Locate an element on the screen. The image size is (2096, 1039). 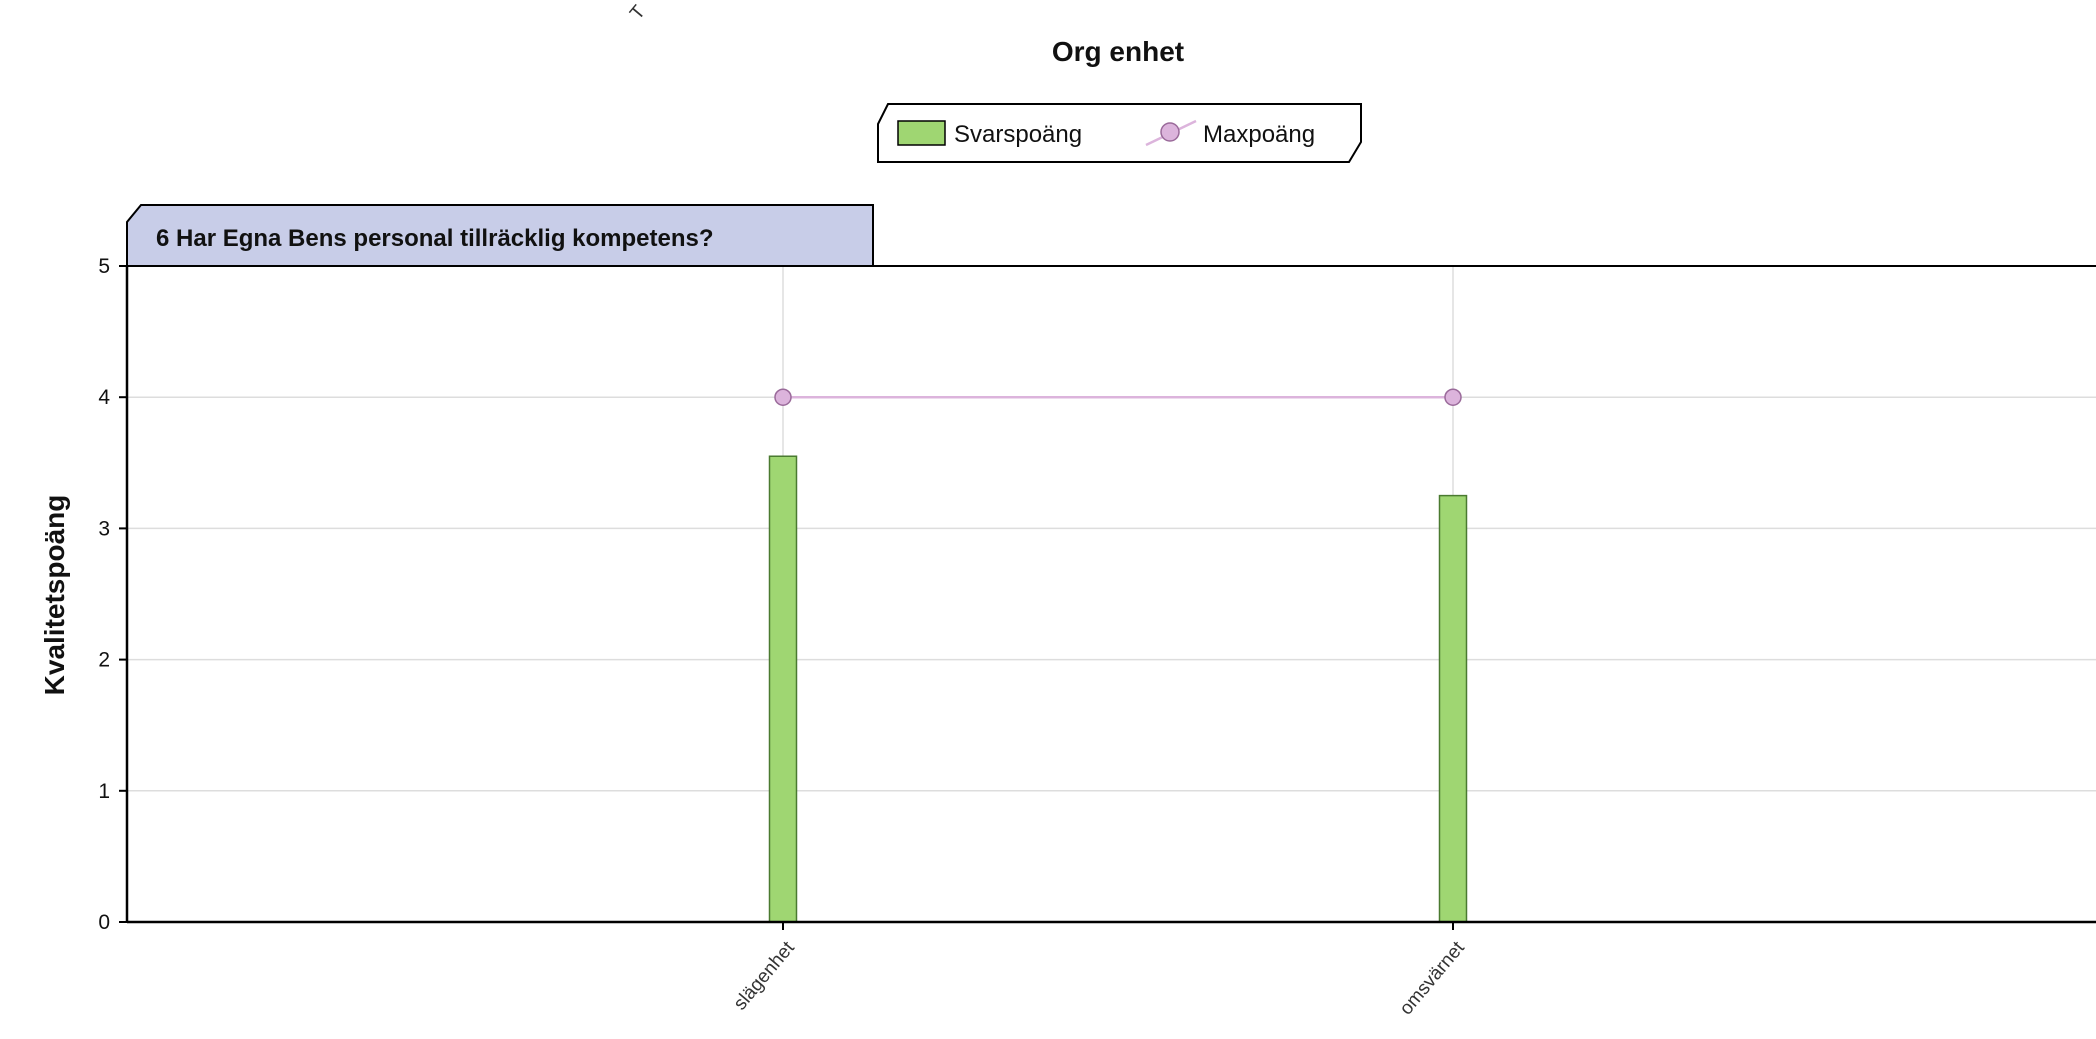
y-tick-label-5: 5 is located at coordinates (104, 266).